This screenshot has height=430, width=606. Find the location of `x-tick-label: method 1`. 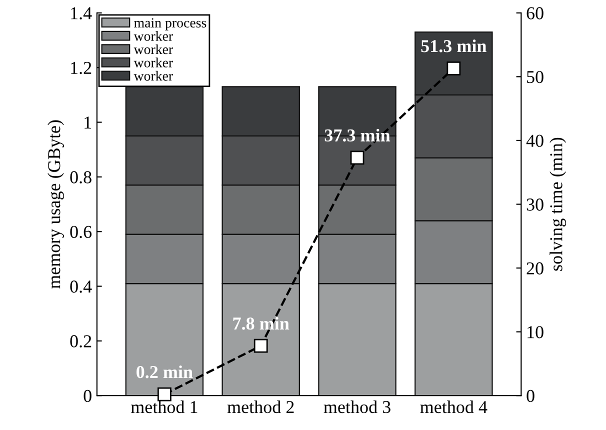

x-tick-label: method 1 is located at coordinates (164, 407).